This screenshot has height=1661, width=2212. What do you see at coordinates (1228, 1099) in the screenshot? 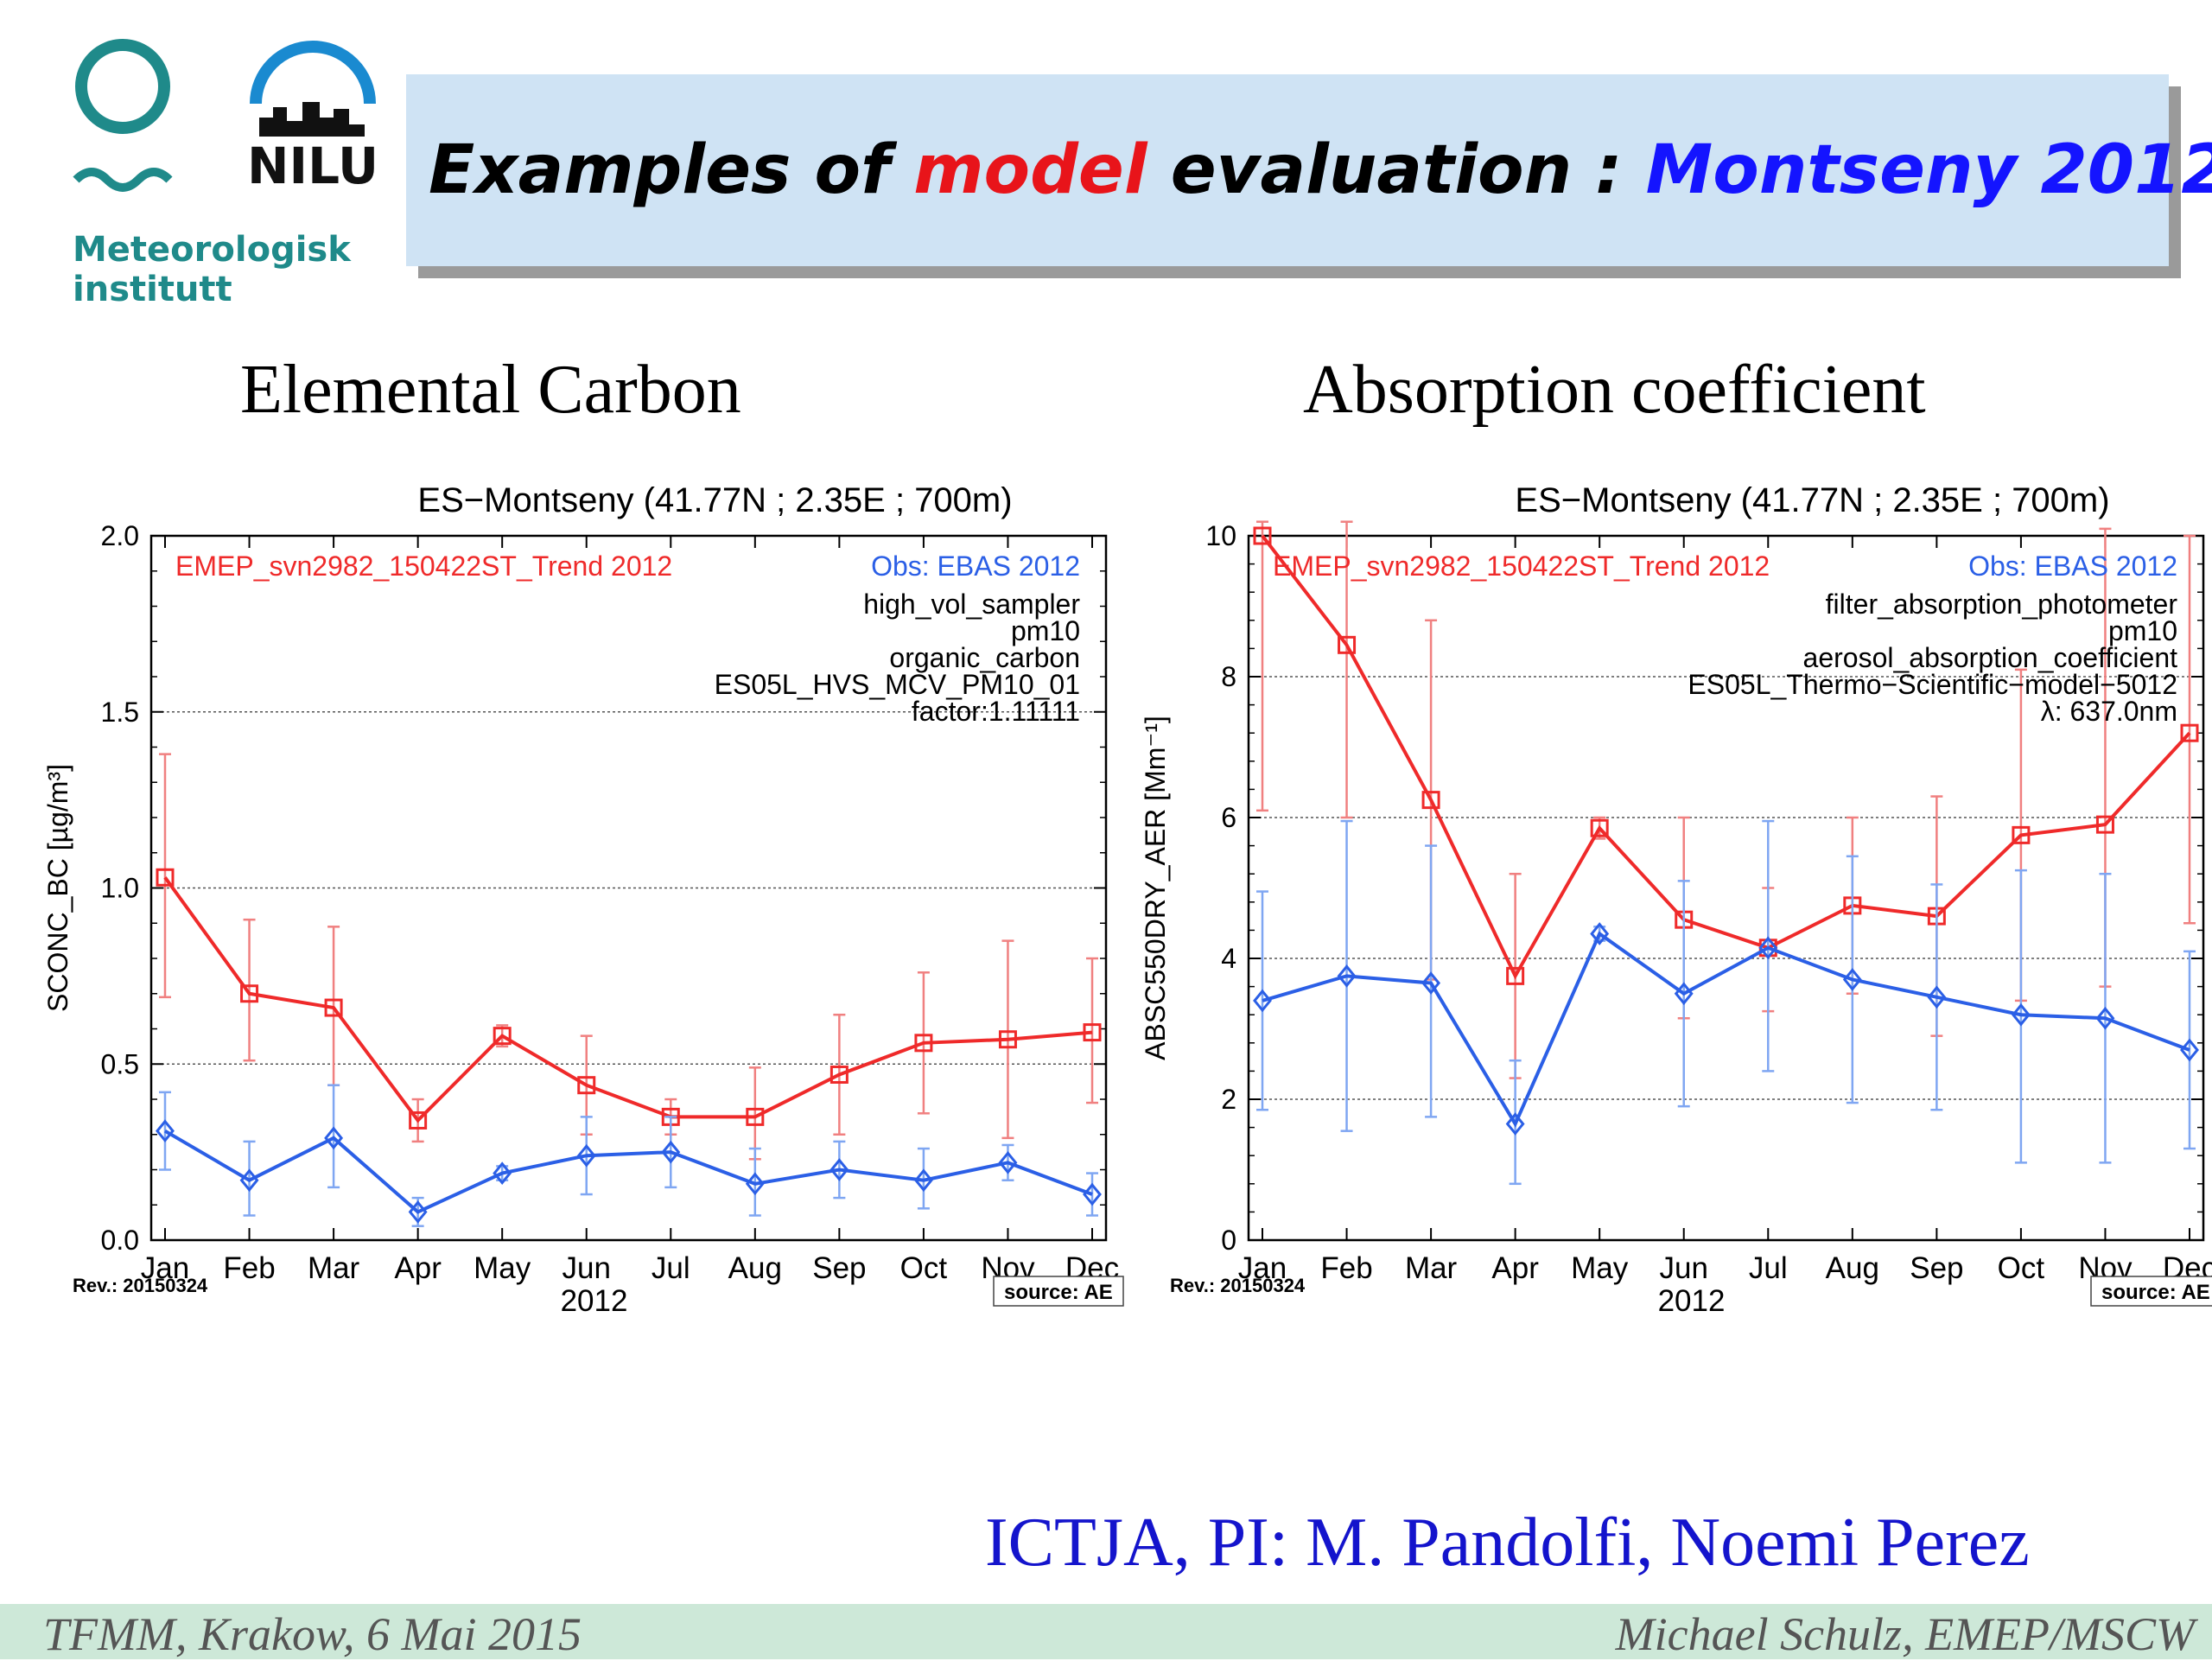
I see `y-tick-label: 2` at bounding box center [1228, 1099].